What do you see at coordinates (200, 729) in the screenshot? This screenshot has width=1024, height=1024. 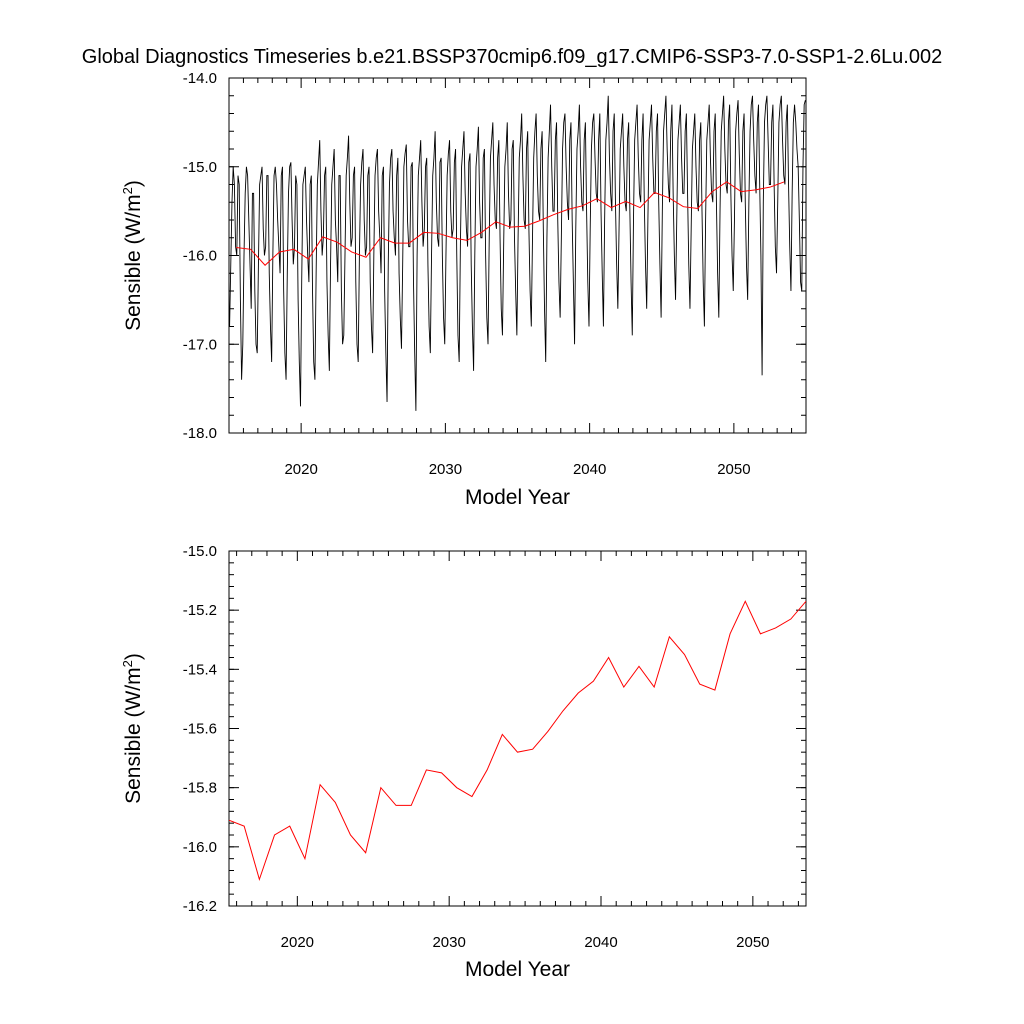 I see `y-tick-label: -15.6` at bounding box center [200, 729].